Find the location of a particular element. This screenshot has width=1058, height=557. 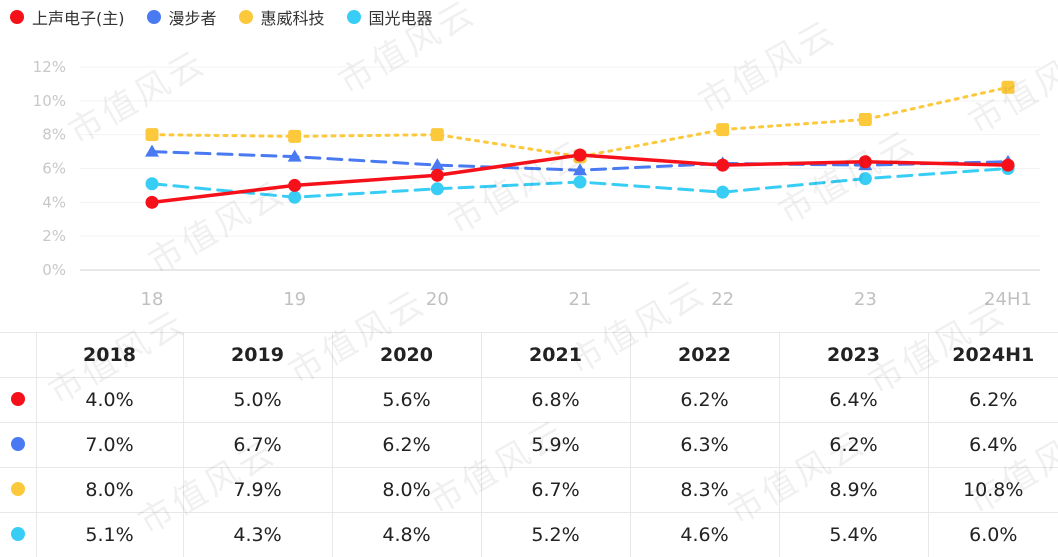

column-header: 2023 is located at coordinates (853, 355).